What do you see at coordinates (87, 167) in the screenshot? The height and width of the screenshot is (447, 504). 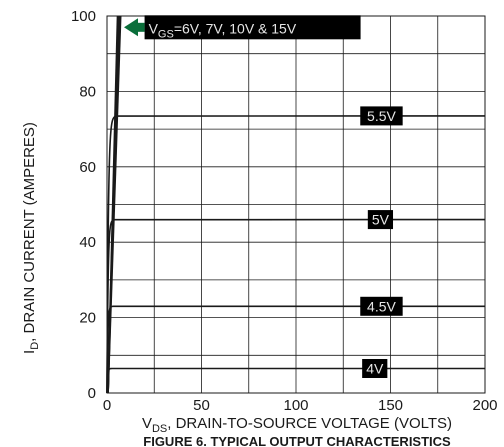 I see `y-tick-label: 60` at bounding box center [87, 167].